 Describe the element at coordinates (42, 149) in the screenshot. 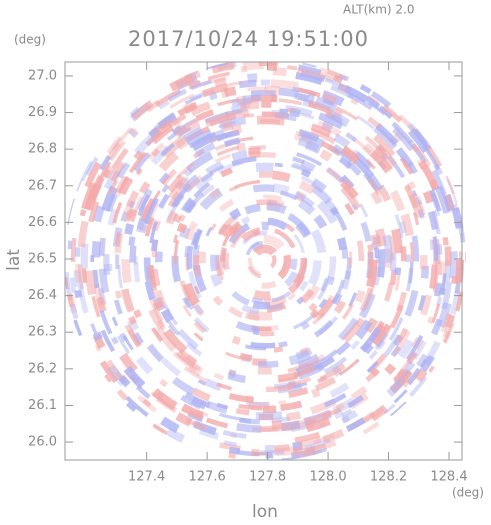

I see `y-tick-label: 26.8` at that location.